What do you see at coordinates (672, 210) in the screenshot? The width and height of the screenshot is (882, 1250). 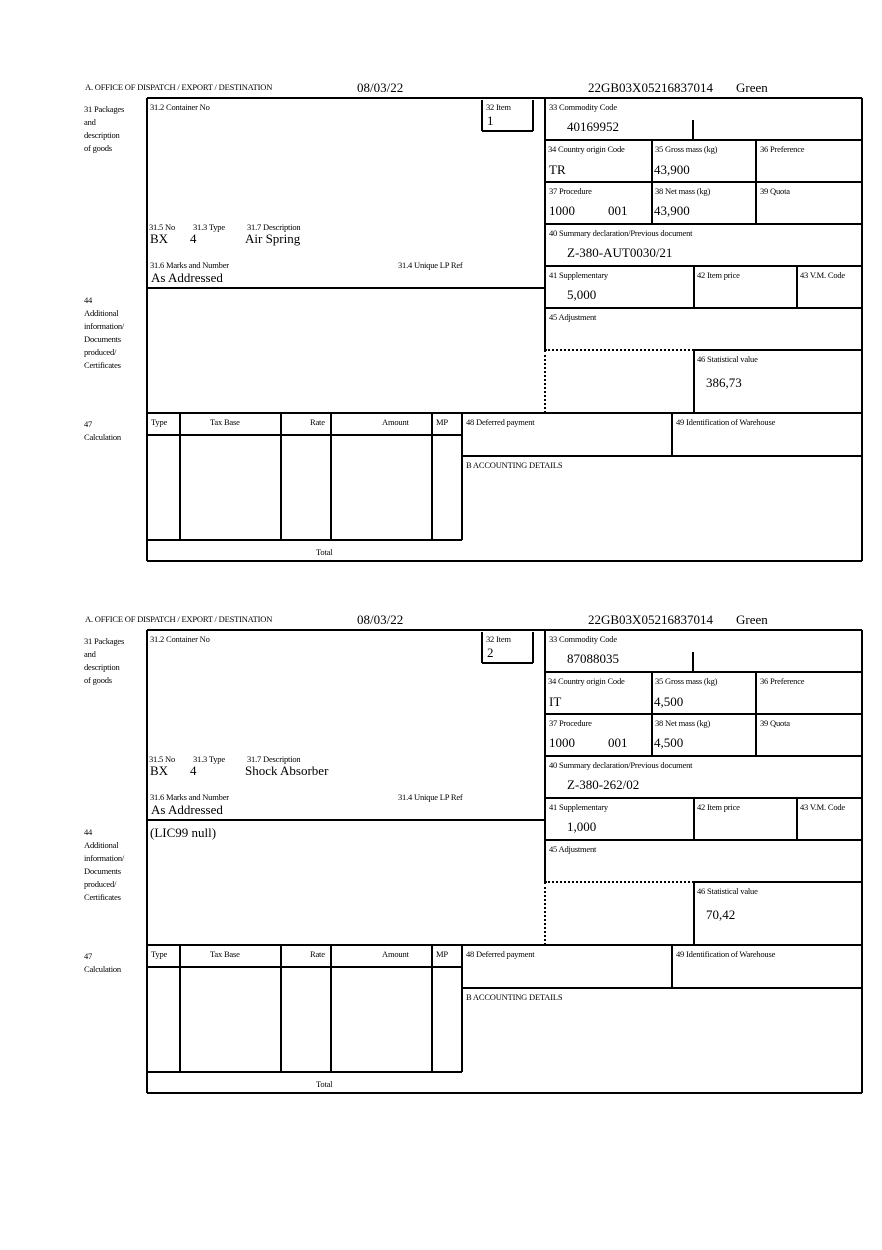 I see `net-mass-value: 43,900` at bounding box center [672, 210].